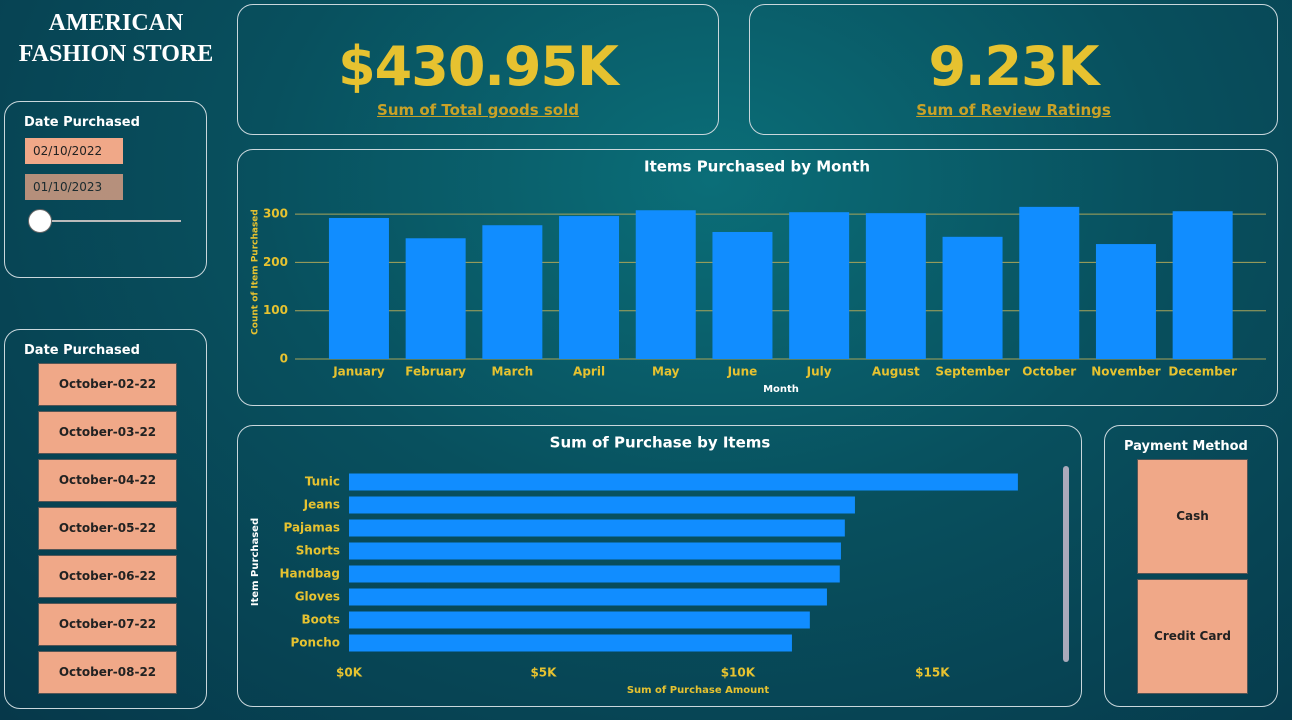 Image resolution: width=1292 pixels, height=720 pixels. What do you see at coordinates (1013, 66) in the screenshot?
I see `kpi-value: 9.23K` at bounding box center [1013, 66].